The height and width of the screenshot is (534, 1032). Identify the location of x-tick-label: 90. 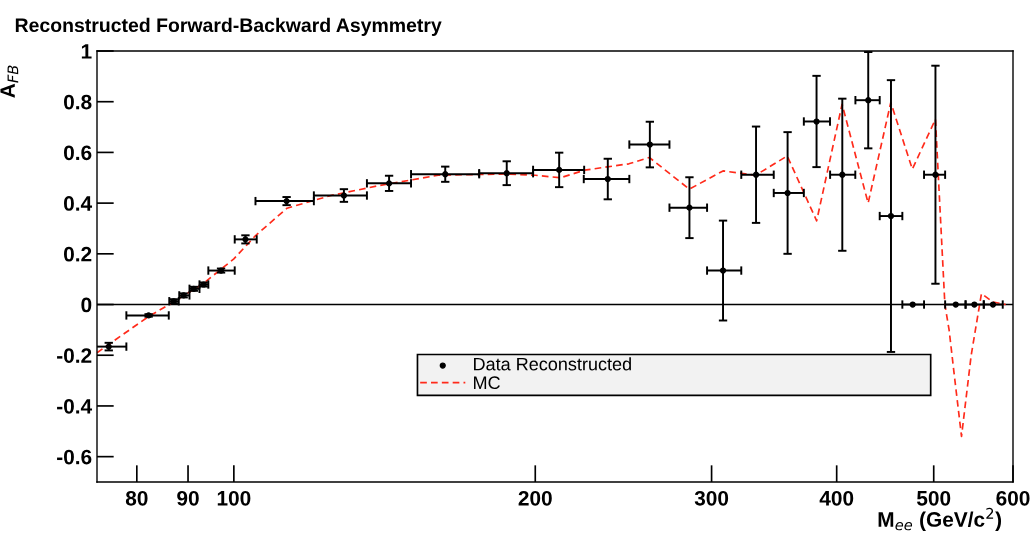
(188, 498).